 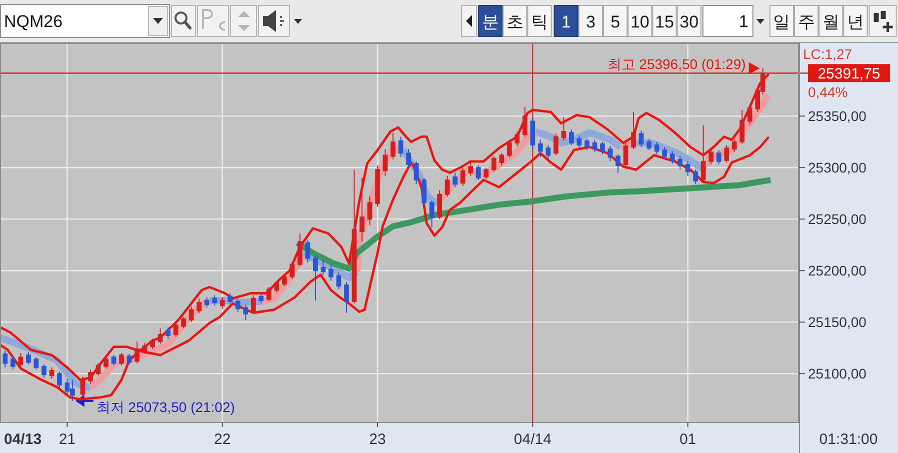 I want to click on text: 15, so click(x=664, y=22).